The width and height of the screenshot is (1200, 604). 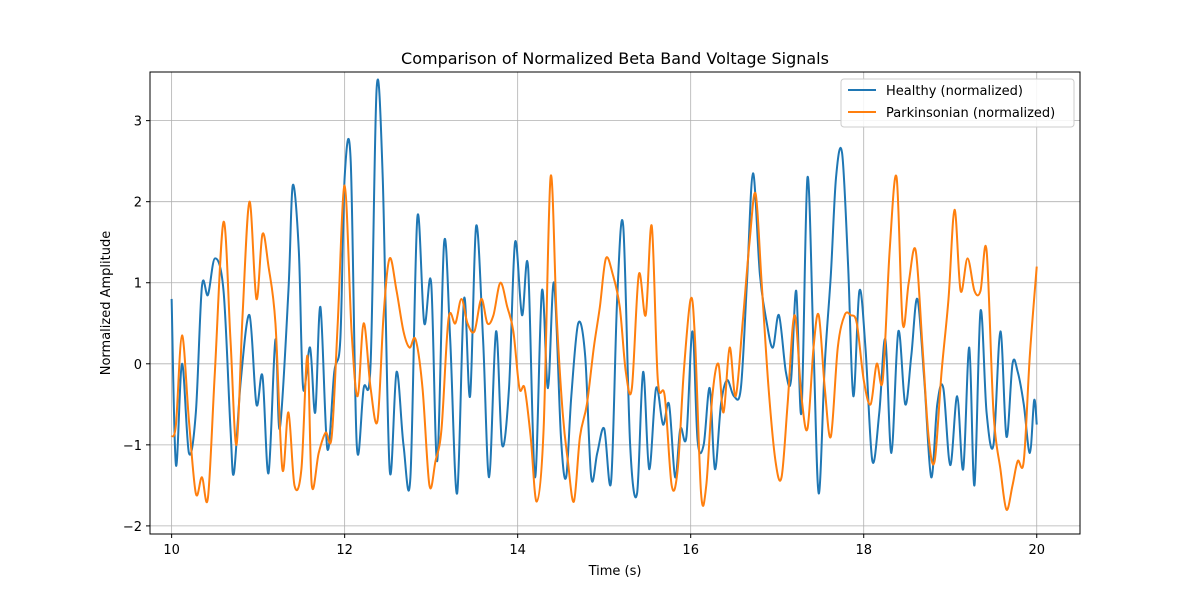 I want to click on y-tick-label: 1, so click(x=138, y=284).